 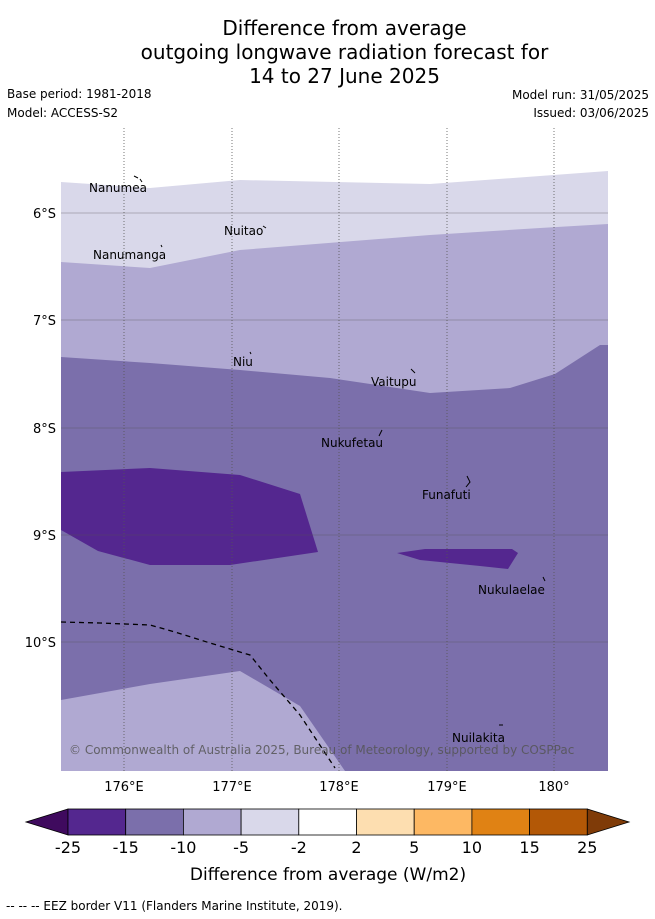 I want to click on place-label-nuilakita: Nuilakita, so click(x=478, y=738).